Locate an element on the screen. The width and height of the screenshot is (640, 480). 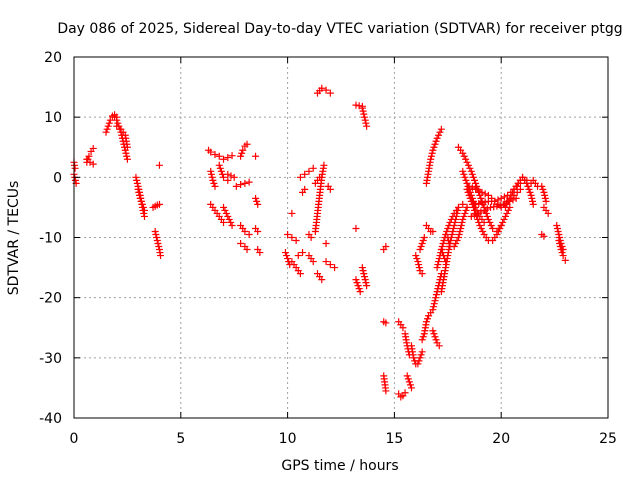
x-tick-label: 20 is located at coordinates (501, 439).